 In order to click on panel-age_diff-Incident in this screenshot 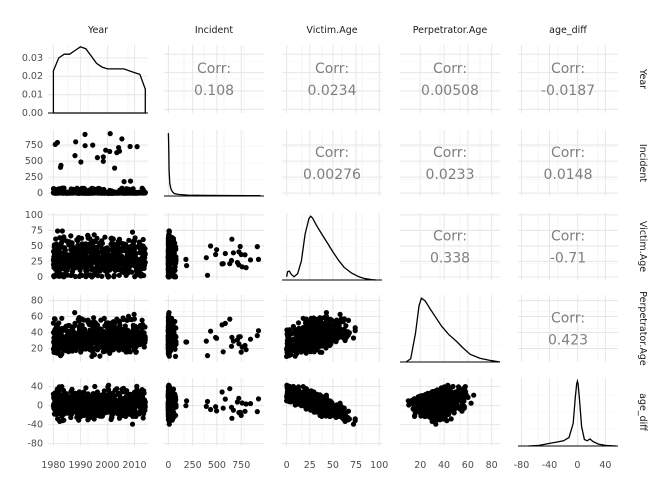, I will do `click(214, 412)`.